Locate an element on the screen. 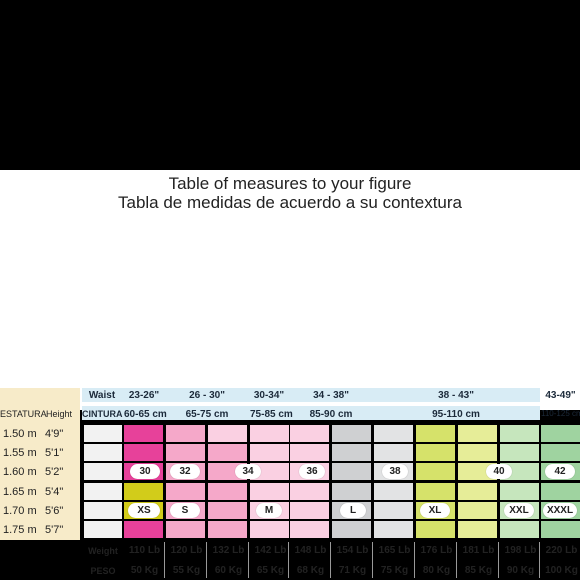 Image resolution: width=580 pixels, height=580 pixels. height-imperial: 5'7" is located at coordinates (54, 530).